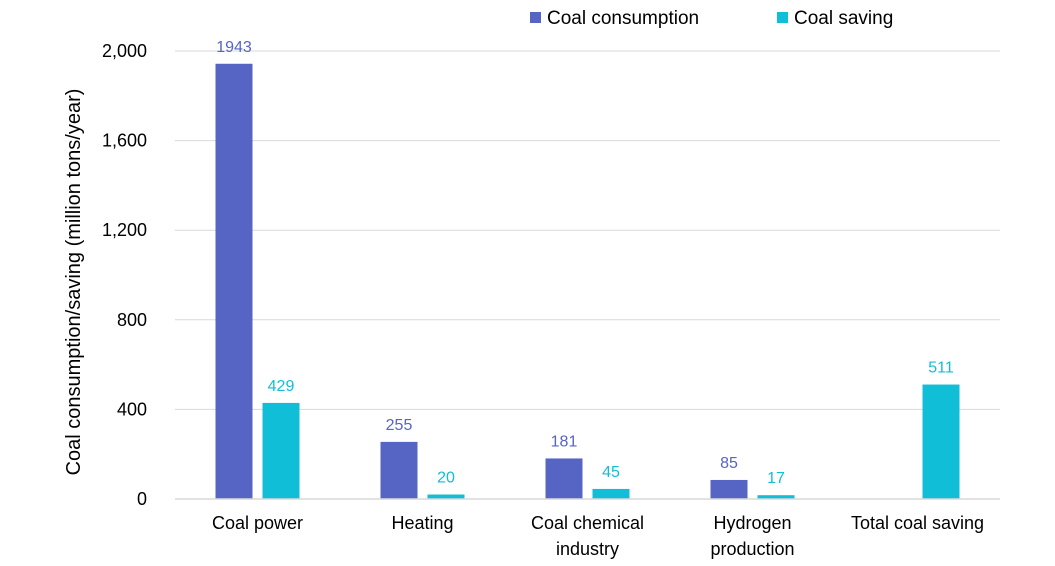 Image resolution: width=1055 pixels, height=566 pixels. I want to click on x-category-label: Total coal saving, so click(917, 523).